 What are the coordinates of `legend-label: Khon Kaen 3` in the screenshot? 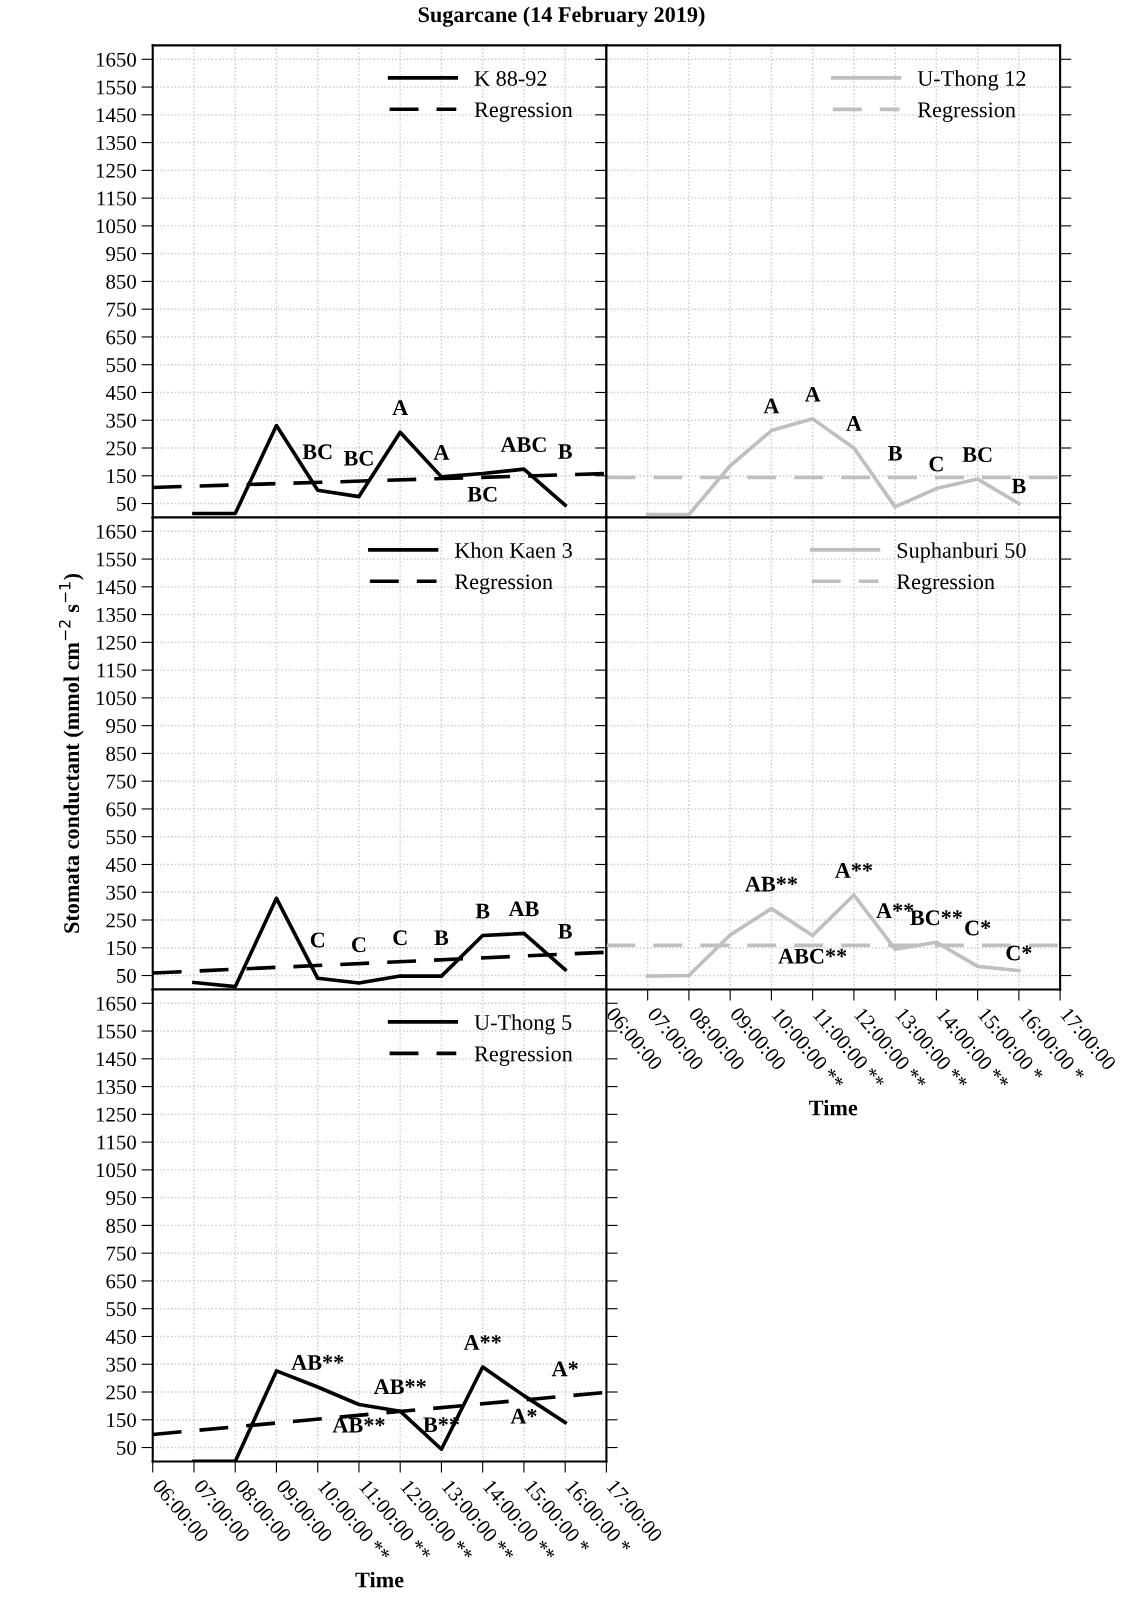 It's located at (513, 550).